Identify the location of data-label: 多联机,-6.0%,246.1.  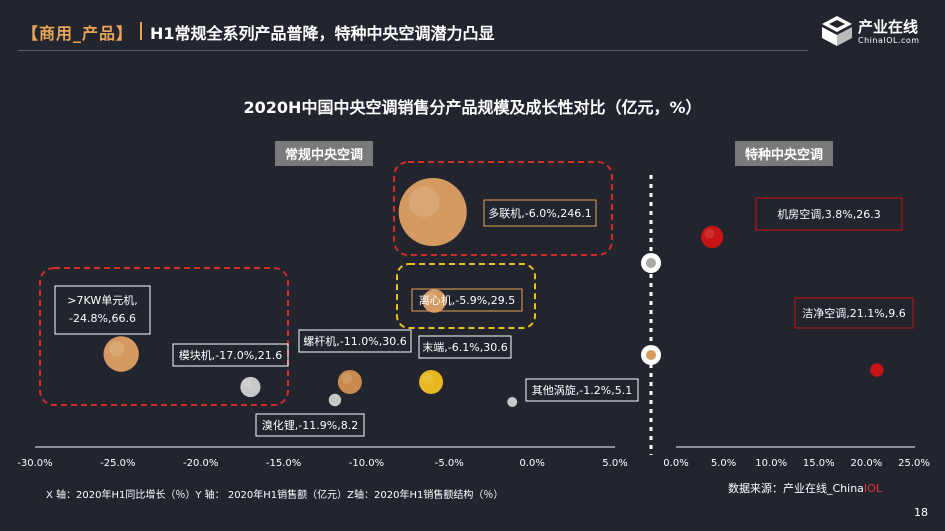
(539, 213).